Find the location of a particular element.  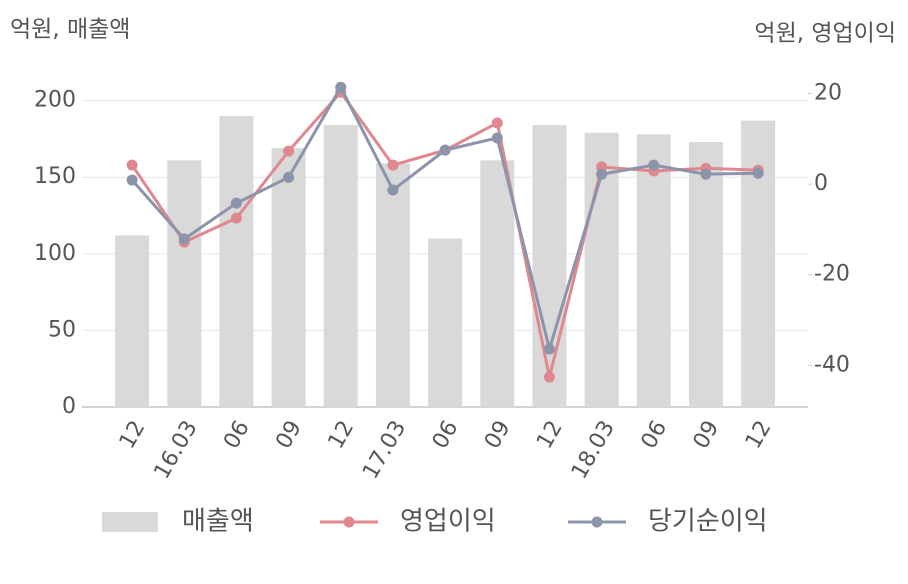

y-tick-label: 0 is located at coordinates (69, 406).